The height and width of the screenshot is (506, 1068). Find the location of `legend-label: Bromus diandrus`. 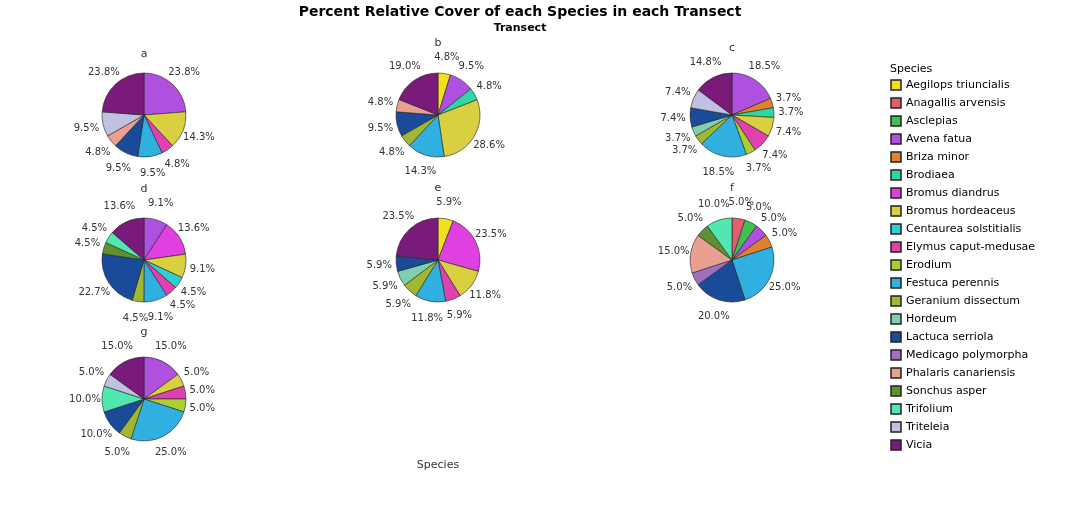

legend-label: Bromus diandrus is located at coordinates (953, 192).